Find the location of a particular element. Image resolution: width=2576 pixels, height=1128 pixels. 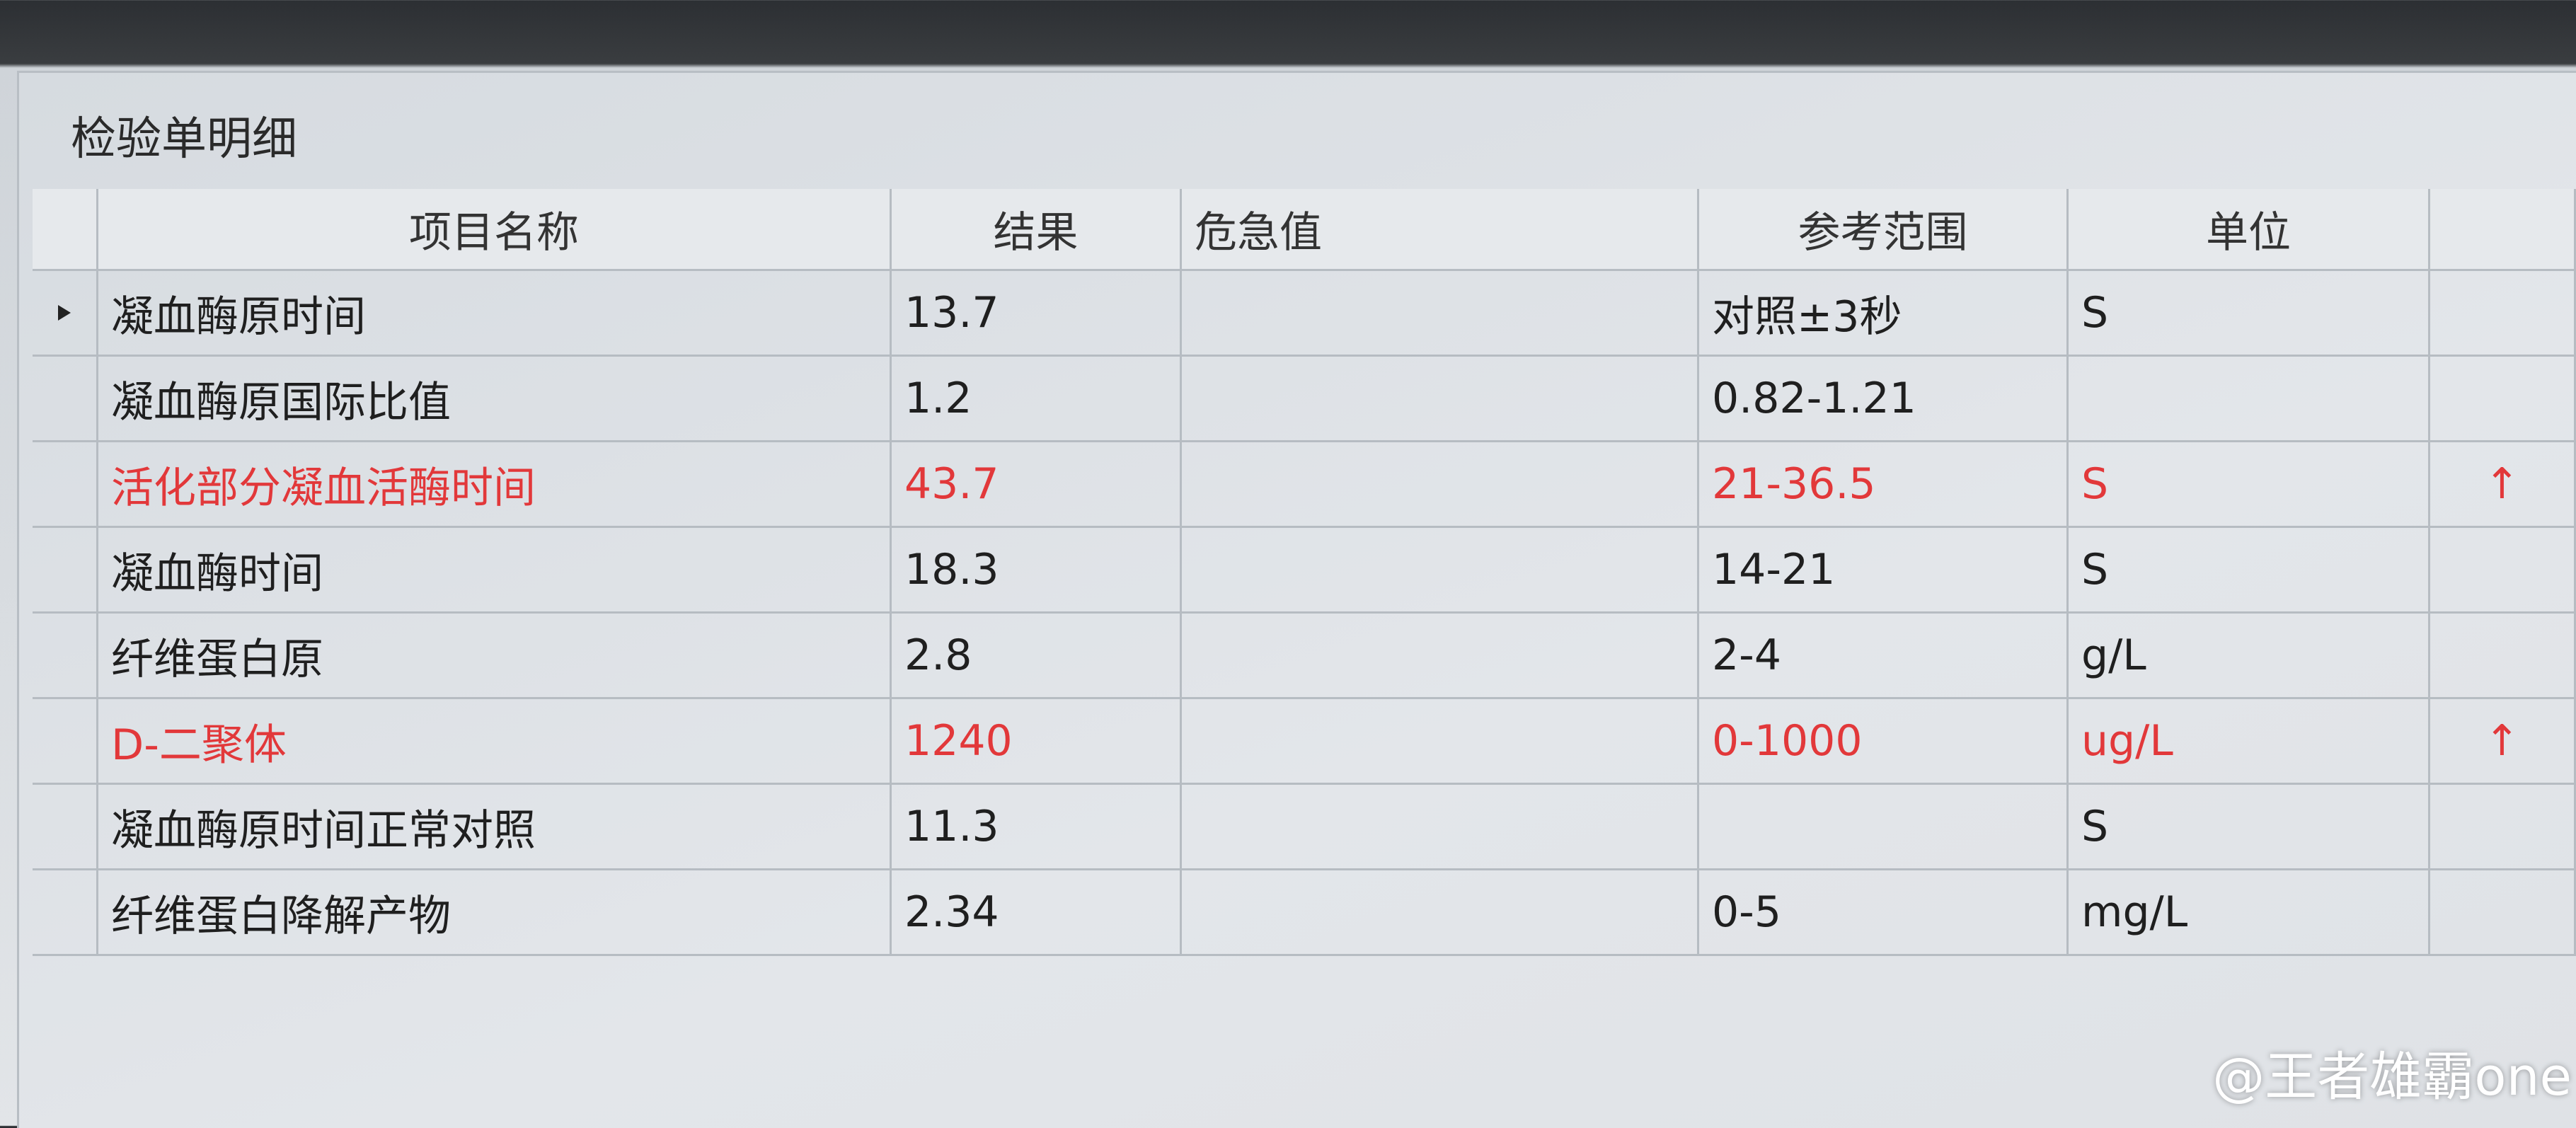

cell-reference is located at coordinates (1884, 827).